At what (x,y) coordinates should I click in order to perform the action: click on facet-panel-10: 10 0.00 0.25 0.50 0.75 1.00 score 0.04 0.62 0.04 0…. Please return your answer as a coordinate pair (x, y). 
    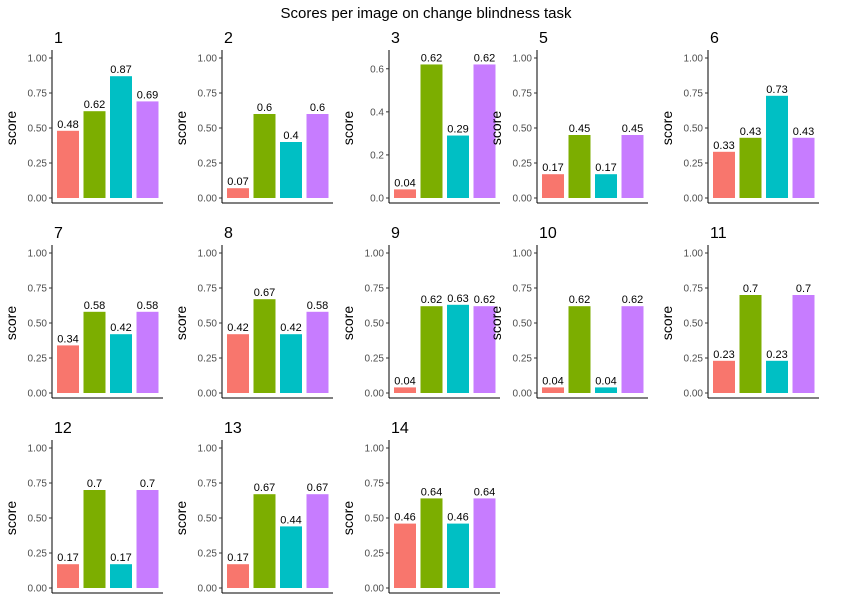
    Looking at the image, I should click on (568, 312).